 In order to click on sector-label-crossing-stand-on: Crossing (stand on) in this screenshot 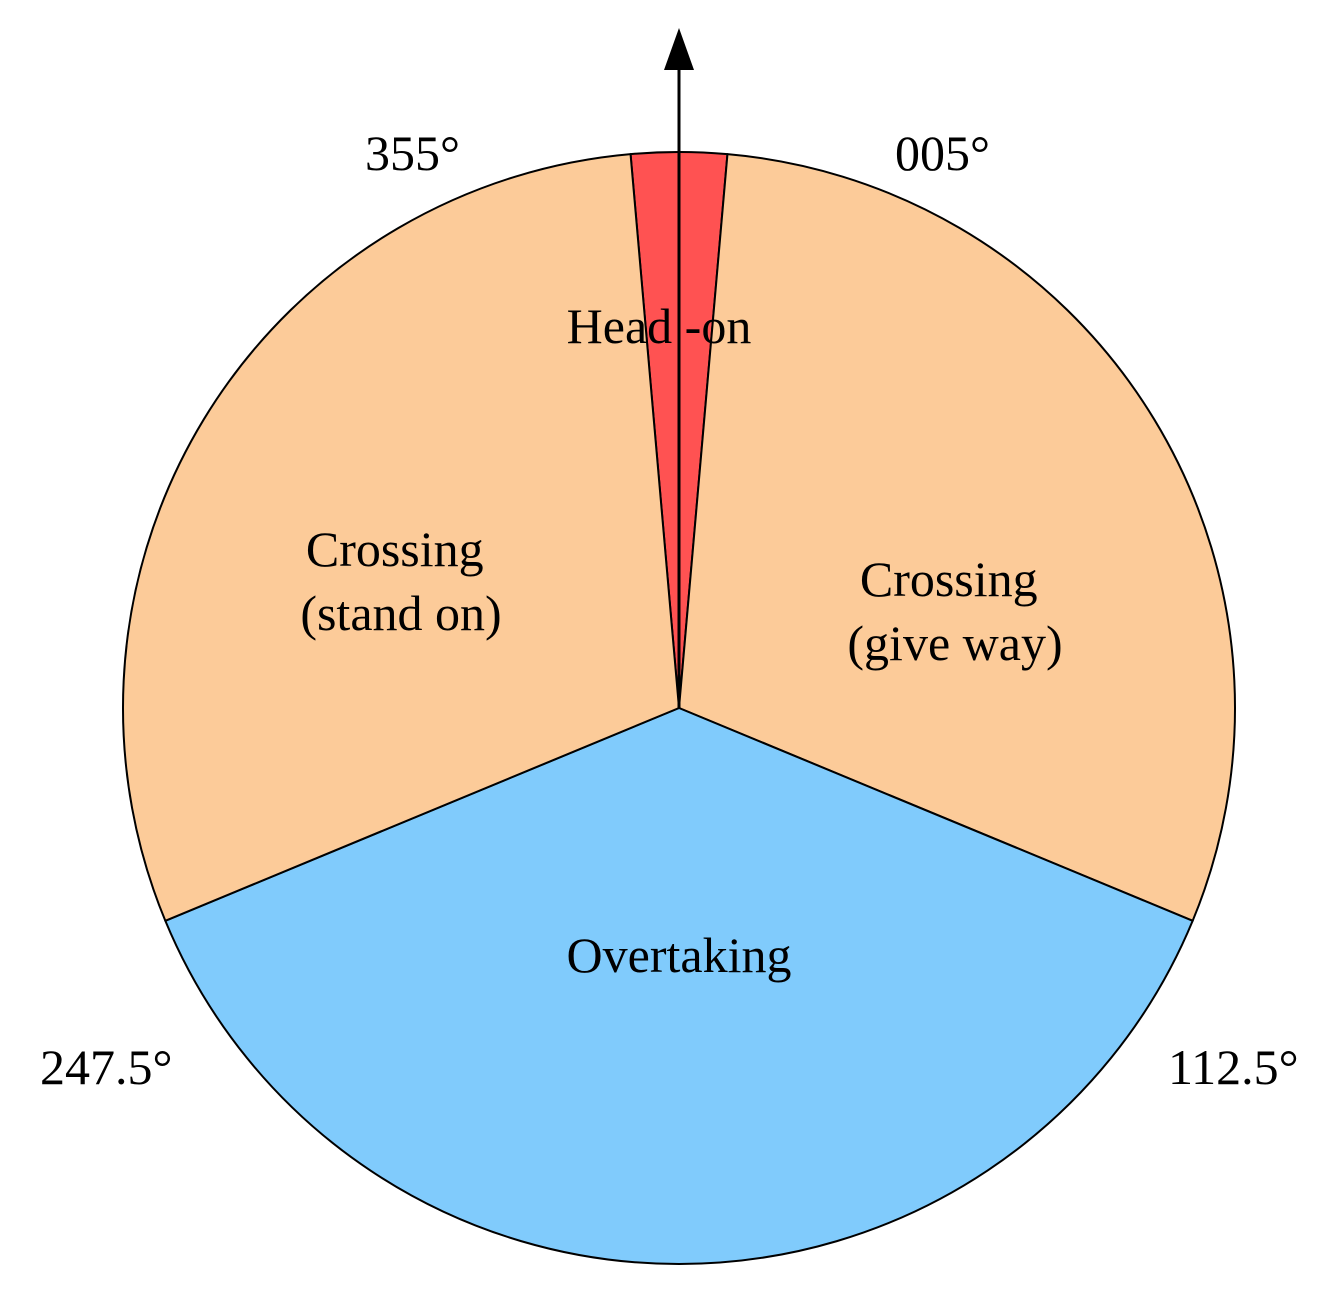, I will do `click(400, 581)`.